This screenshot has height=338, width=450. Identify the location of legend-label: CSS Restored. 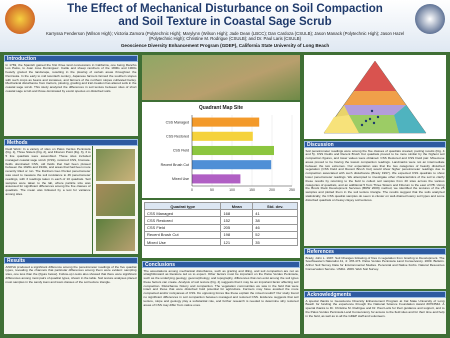
(177, 137).